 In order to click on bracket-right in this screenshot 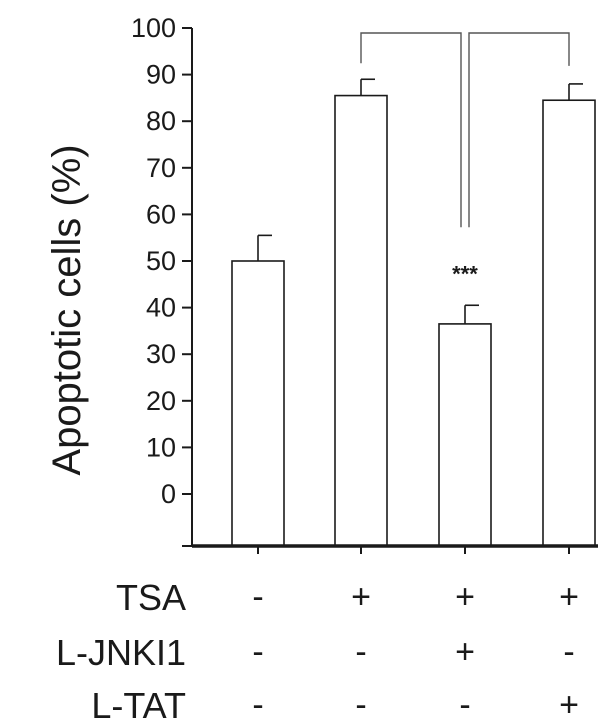, I will do `click(519, 130)`.